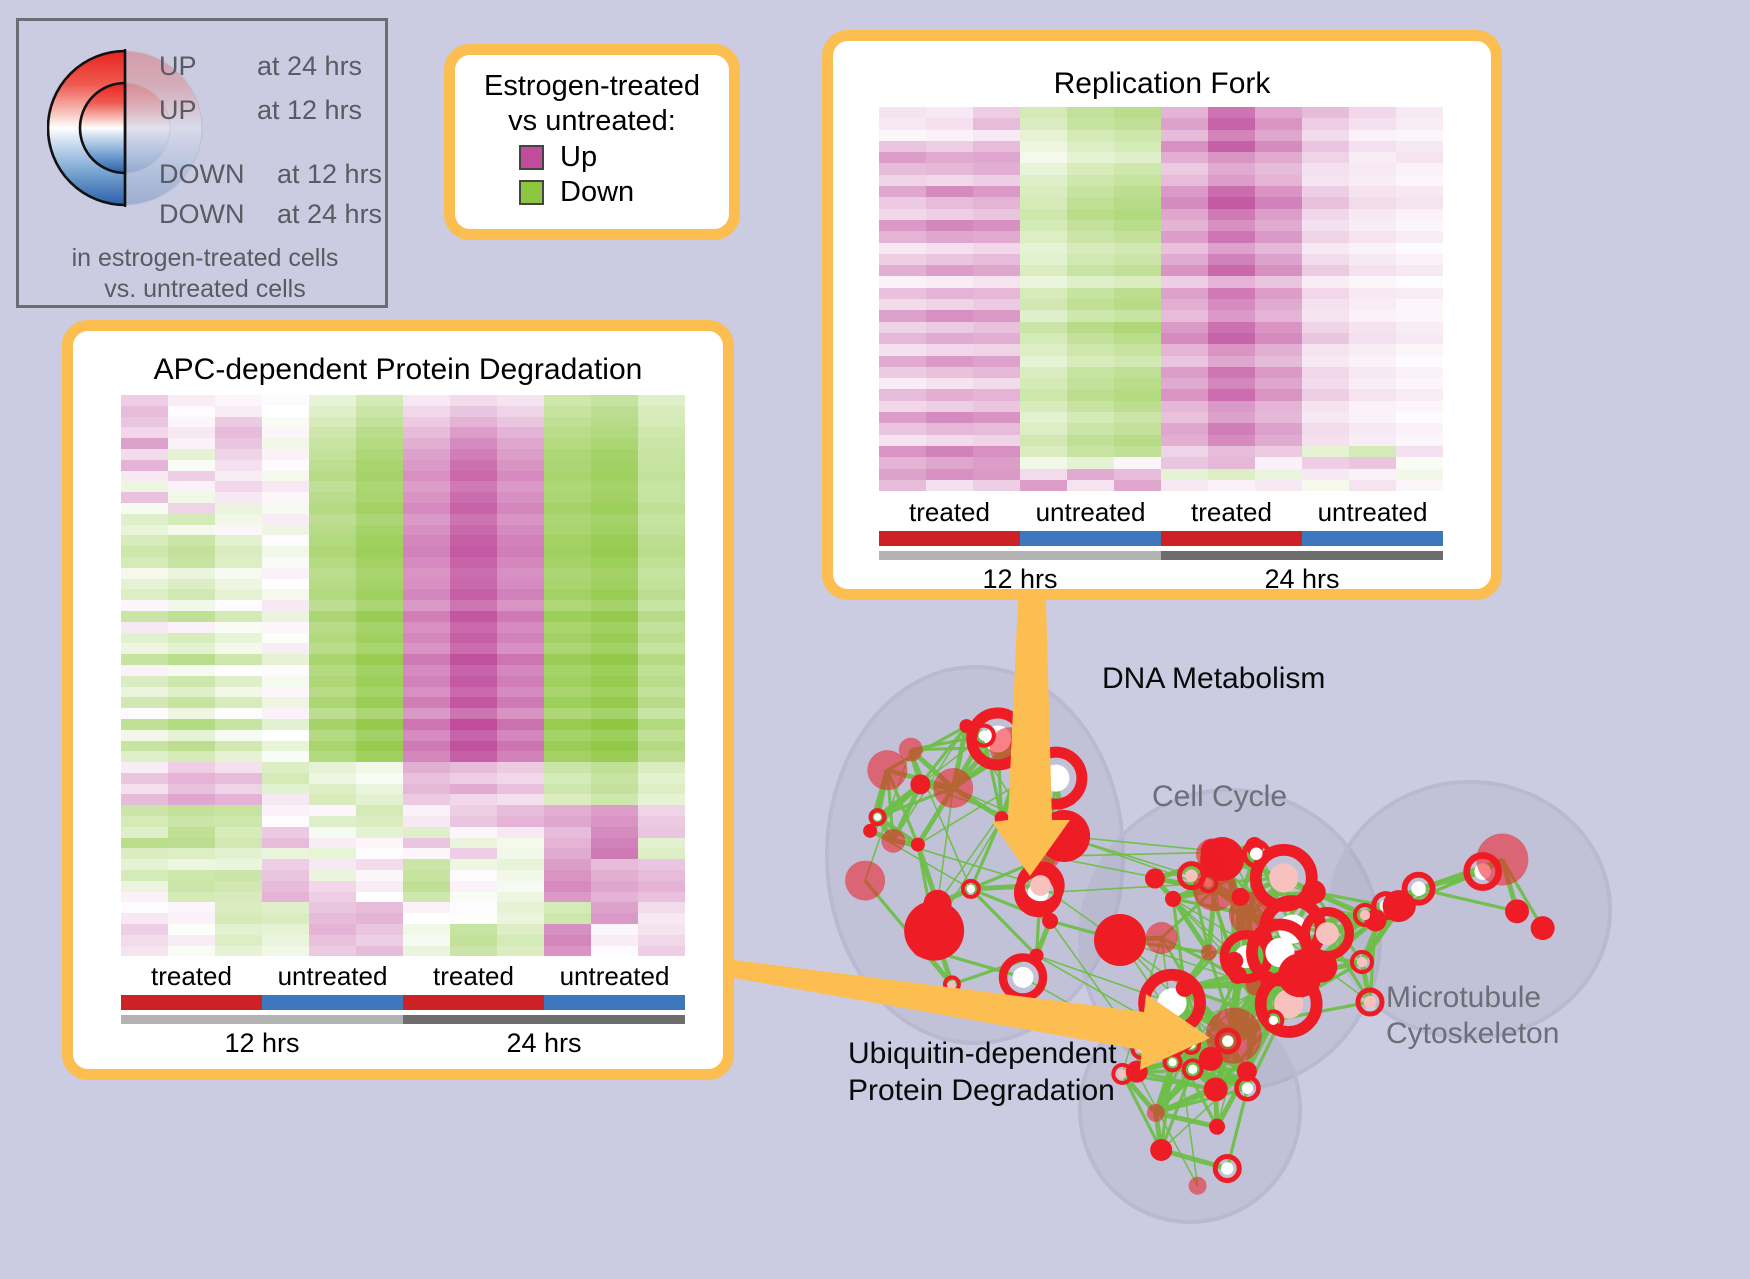  I want to click on legend-state-2: DOWN, so click(202, 174).